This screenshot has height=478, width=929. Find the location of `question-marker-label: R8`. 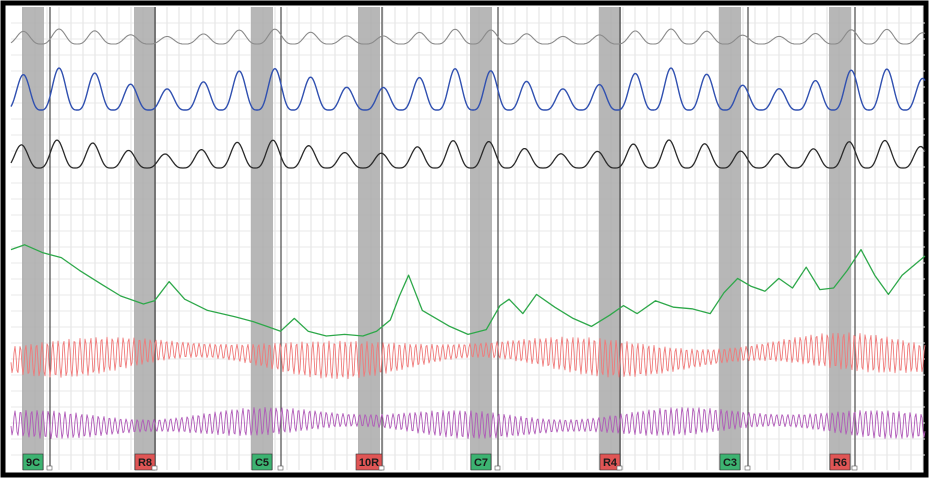

question-marker-label: R8 is located at coordinates (145, 463).